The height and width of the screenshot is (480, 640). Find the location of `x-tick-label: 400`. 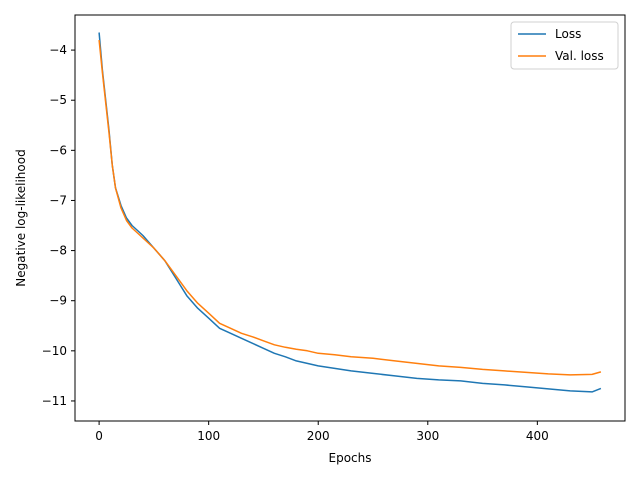

x-tick-label: 400 is located at coordinates (537, 436).